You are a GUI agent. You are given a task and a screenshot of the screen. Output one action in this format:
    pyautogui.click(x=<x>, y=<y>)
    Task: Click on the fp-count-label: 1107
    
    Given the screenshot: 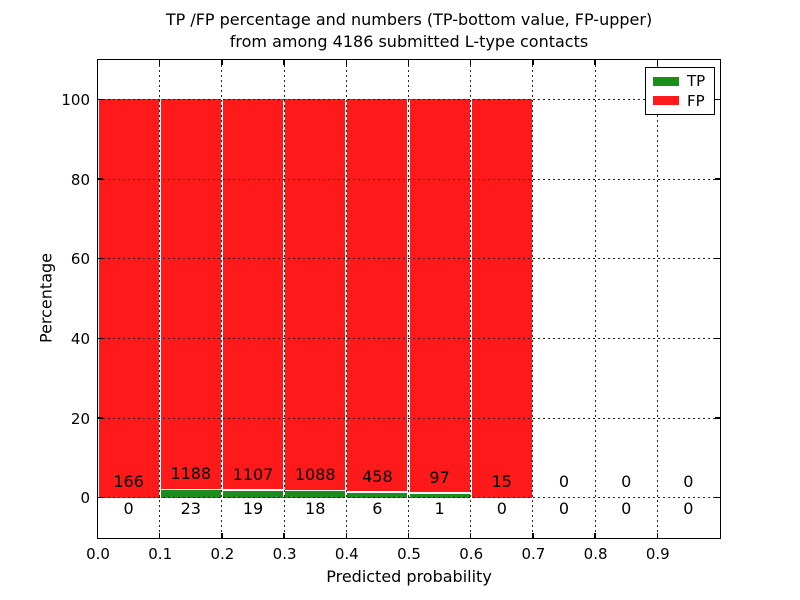 What is the action you would take?
    pyautogui.click(x=253, y=474)
    